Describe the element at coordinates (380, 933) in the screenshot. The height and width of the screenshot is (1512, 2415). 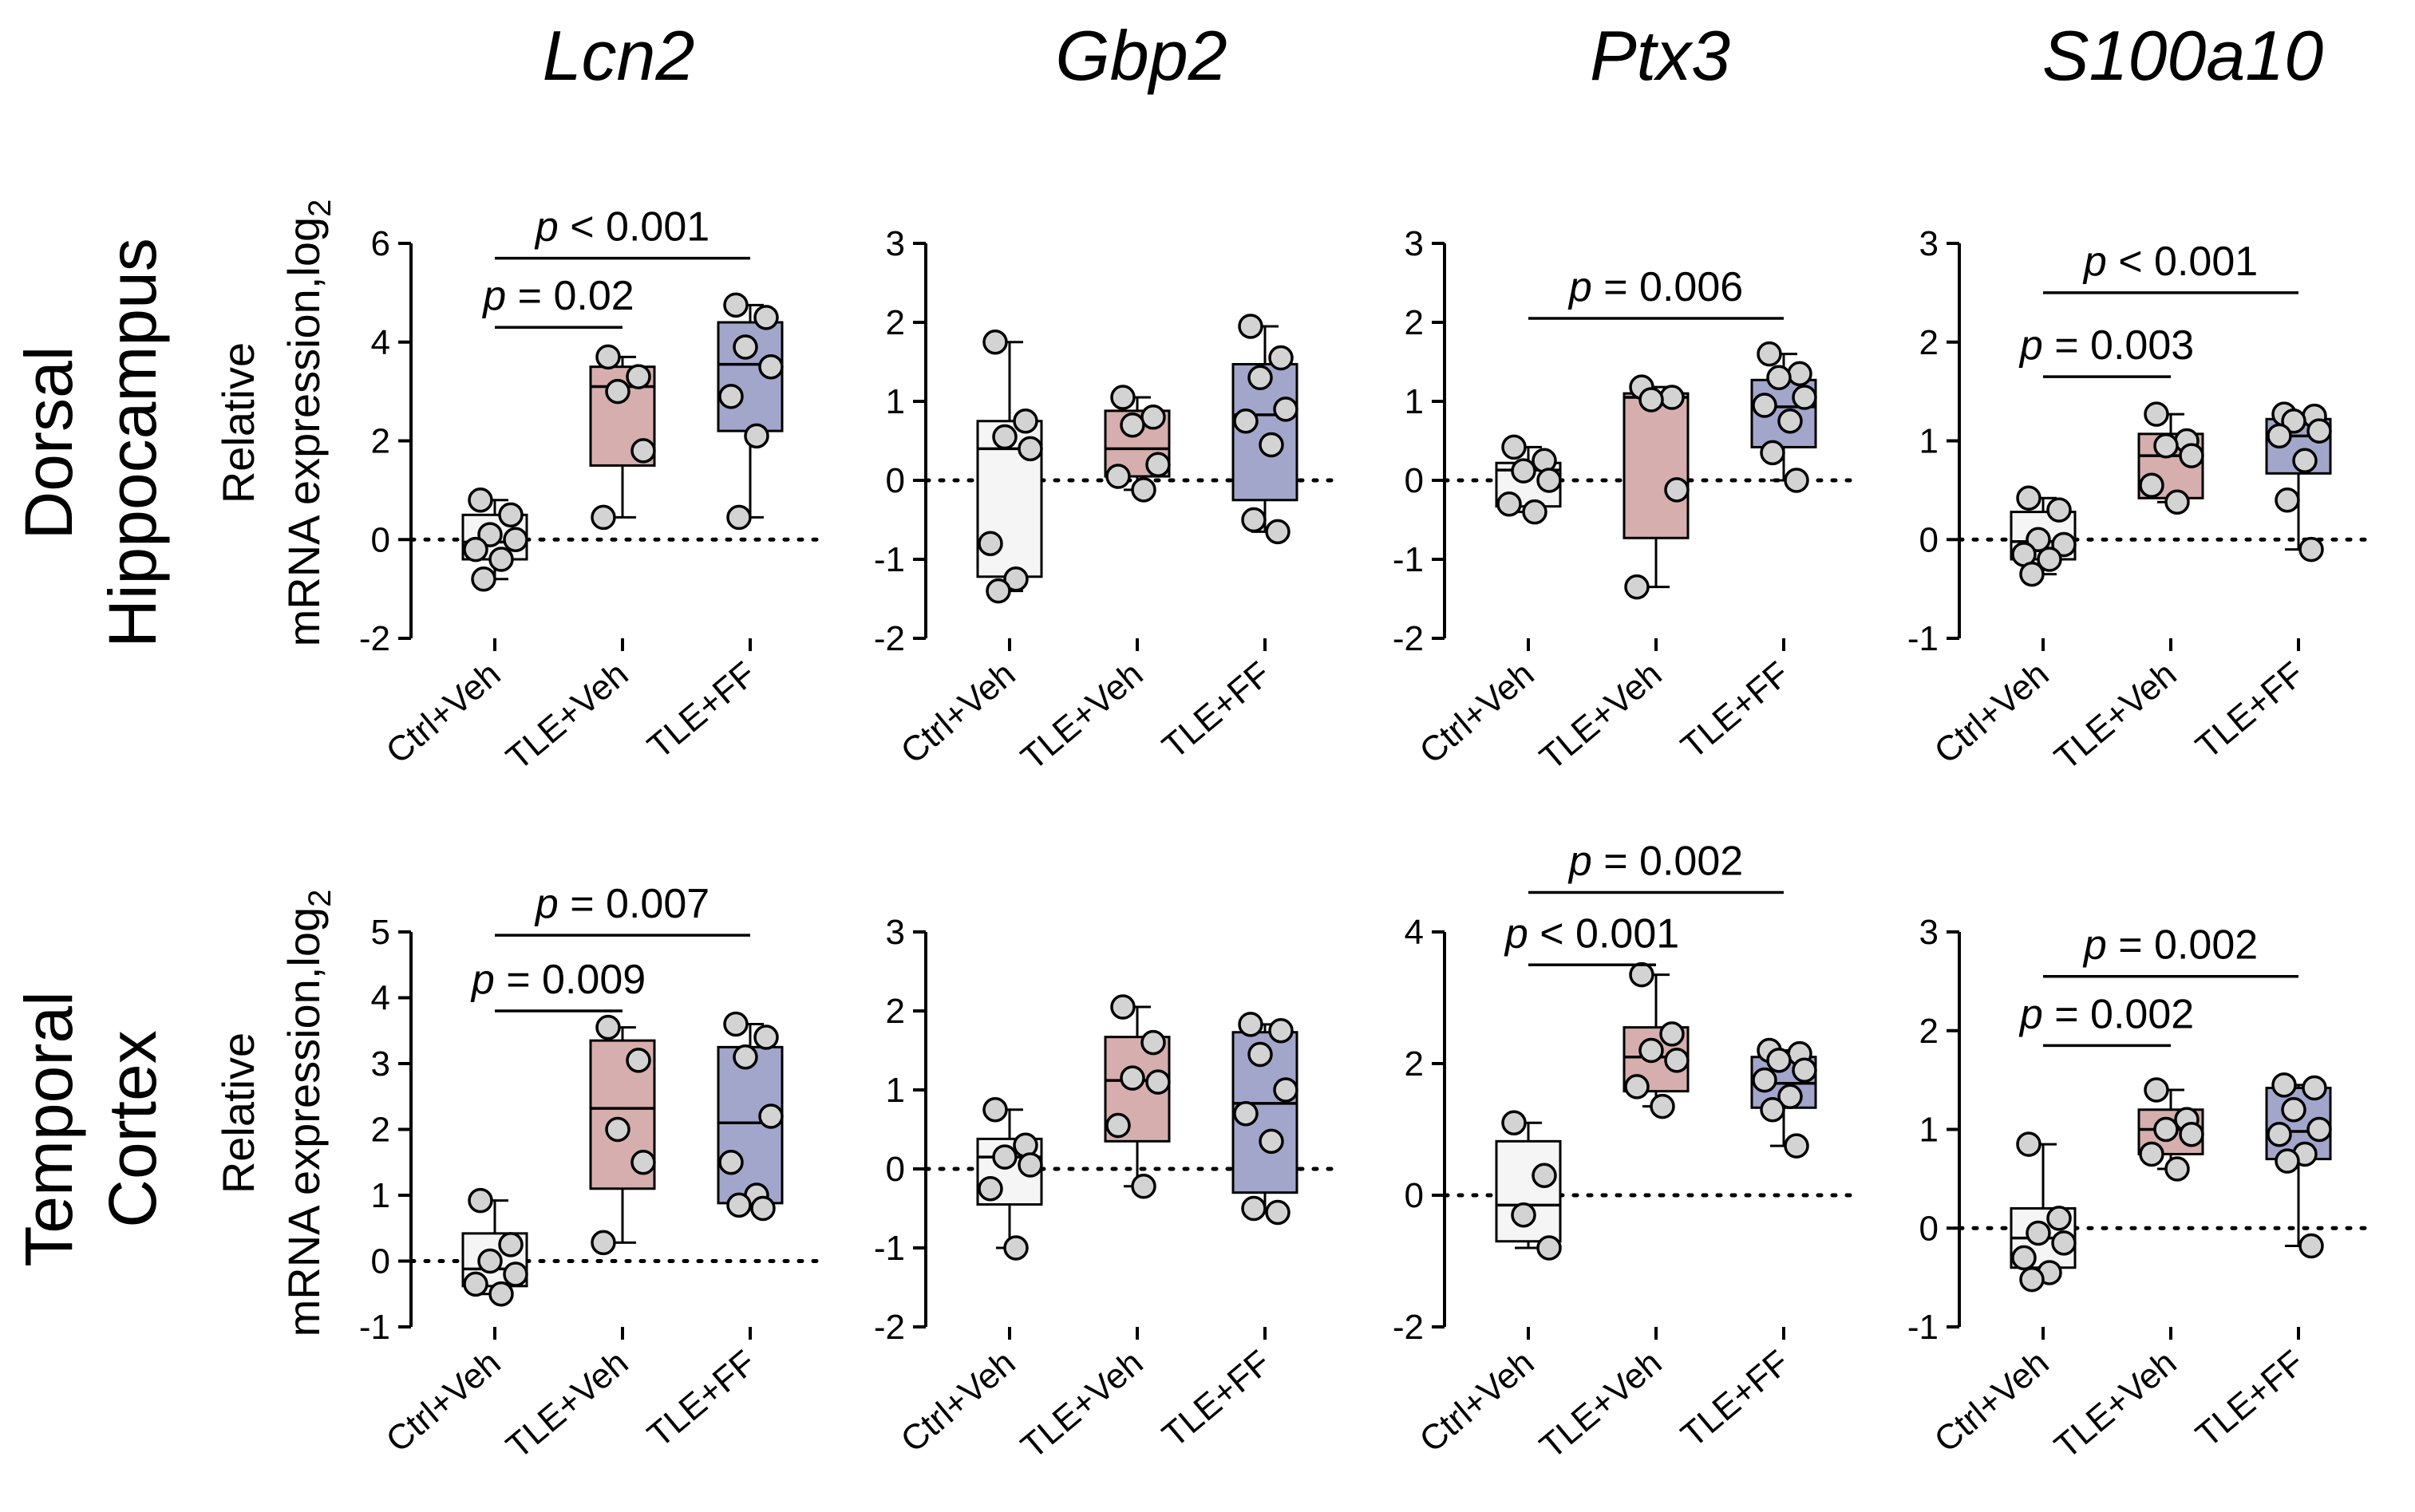
I see `y-tick-label: 5` at that location.